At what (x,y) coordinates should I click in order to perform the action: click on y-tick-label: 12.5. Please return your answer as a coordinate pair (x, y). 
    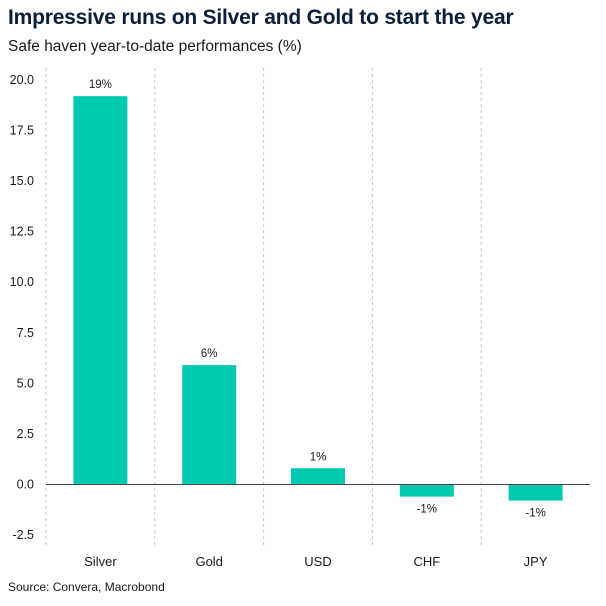
    Looking at the image, I should click on (22, 232).